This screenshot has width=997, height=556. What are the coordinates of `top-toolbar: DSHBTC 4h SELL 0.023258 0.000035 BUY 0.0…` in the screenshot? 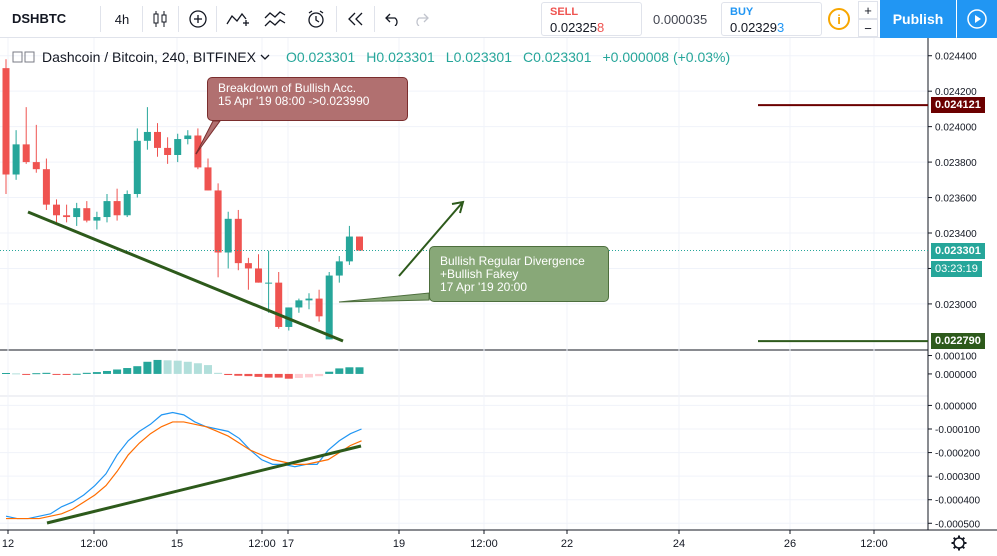 It's located at (498, 19).